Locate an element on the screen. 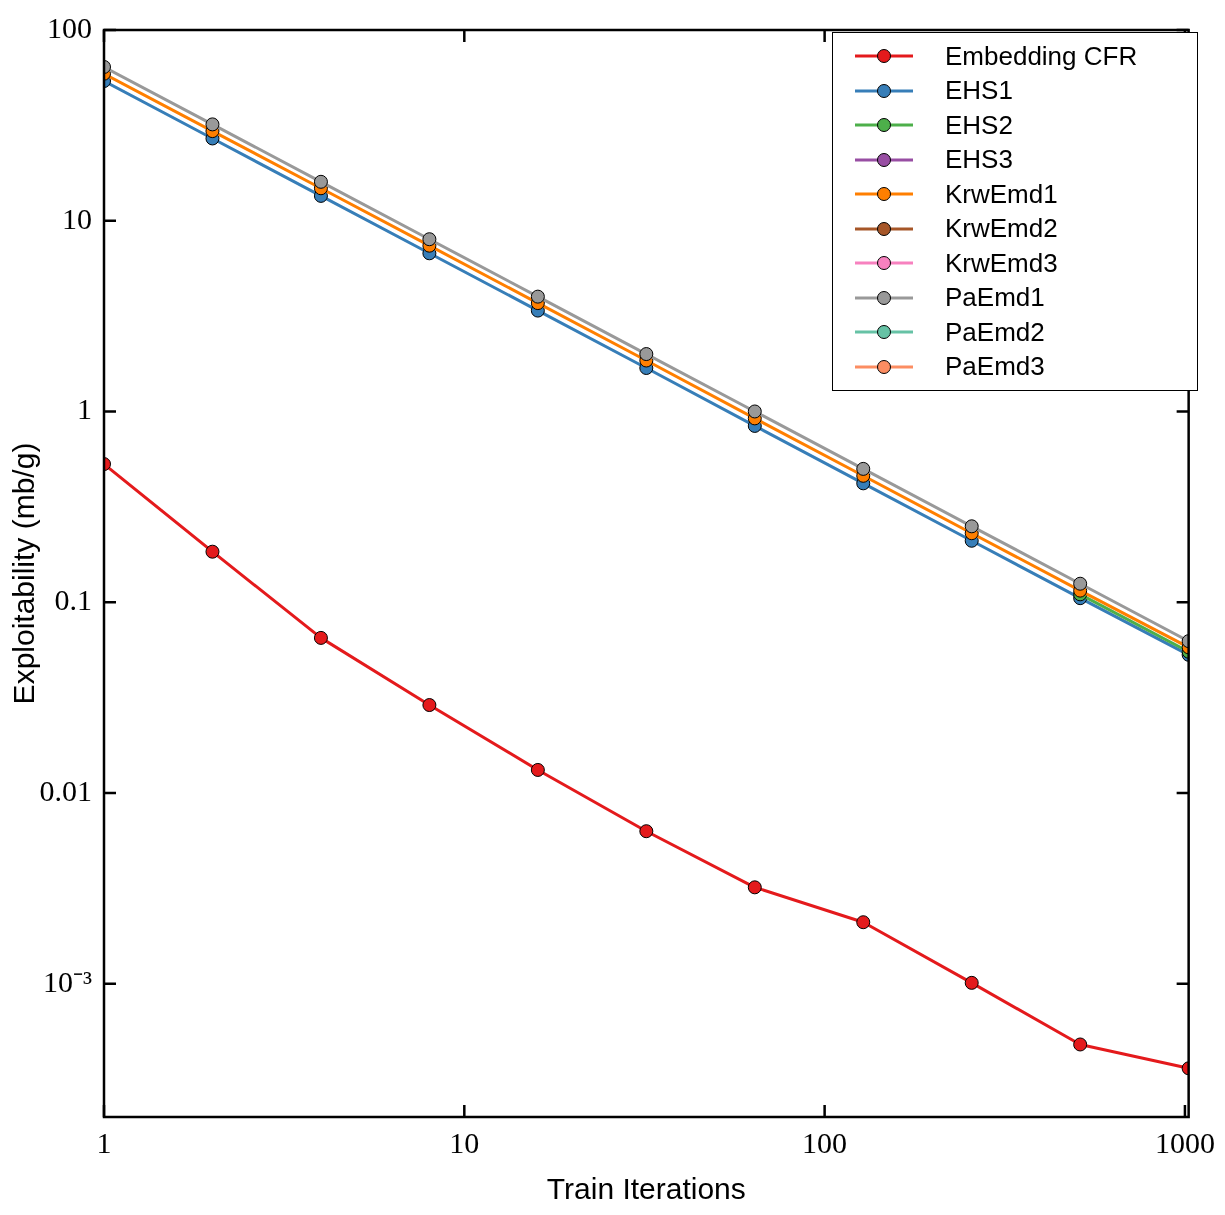 Image resolution: width=1225 pixels, height=1215 pixels. x-tick-label: 1000 is located at coordinates (1184, 1142).